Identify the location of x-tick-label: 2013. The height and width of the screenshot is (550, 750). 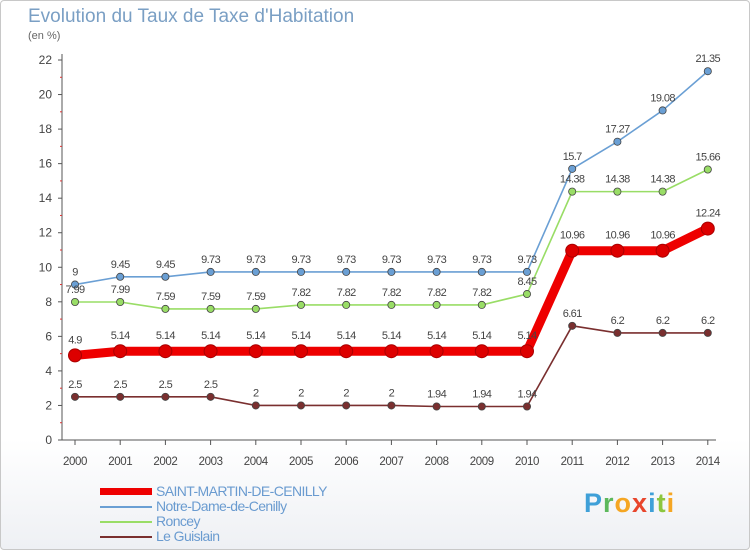
(663, 462).